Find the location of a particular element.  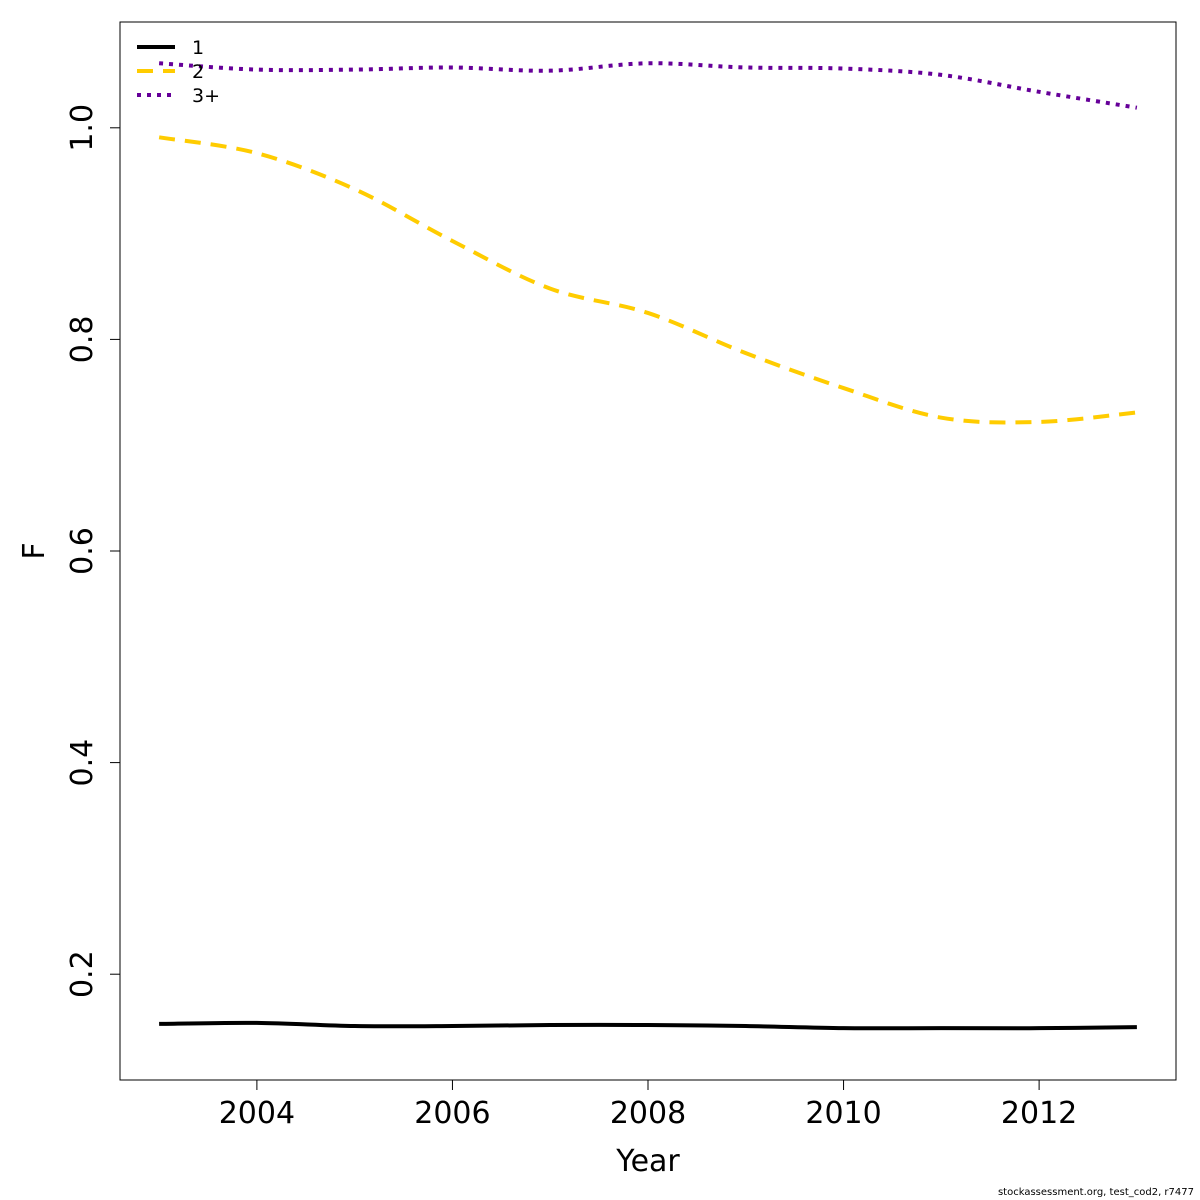

y-tick-label-0.8: 0.8 is located at coordinates (82, 340).